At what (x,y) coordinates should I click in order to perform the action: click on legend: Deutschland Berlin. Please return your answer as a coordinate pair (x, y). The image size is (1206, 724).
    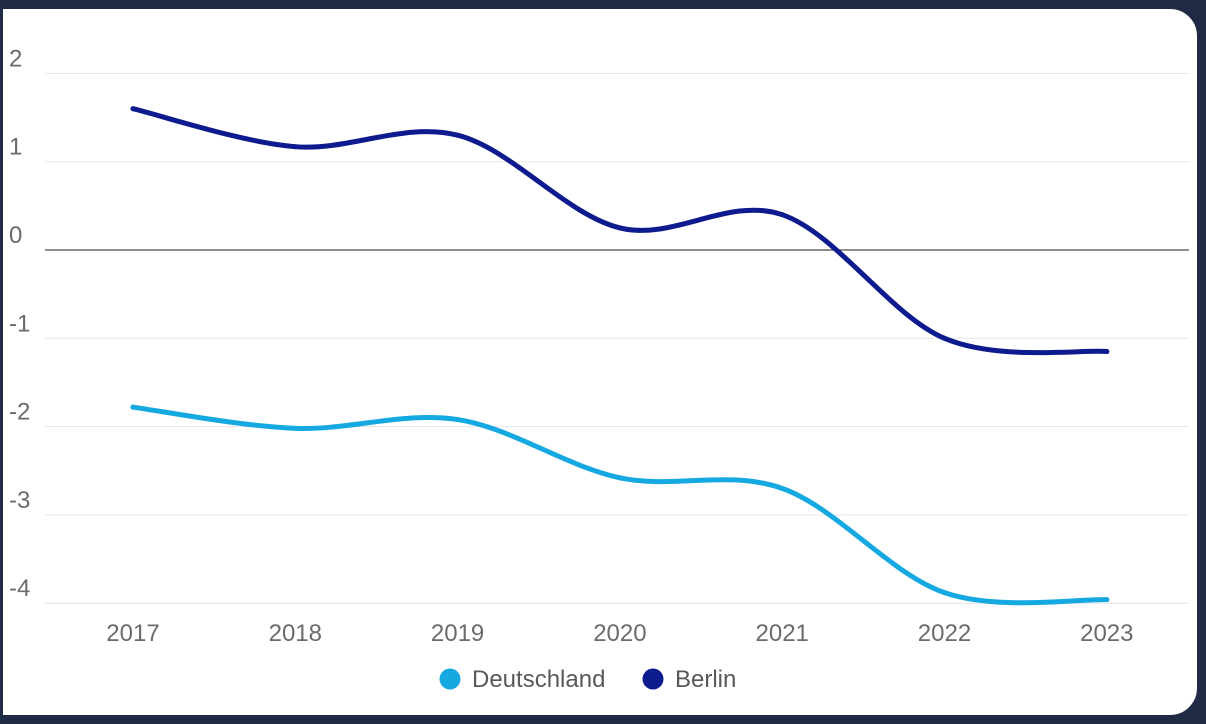
    Looking at the image, I should click on (588, 679).